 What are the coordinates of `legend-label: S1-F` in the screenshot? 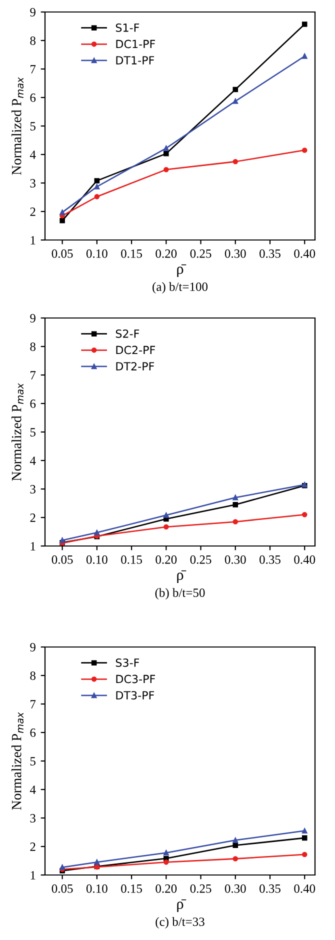 It's located at (128, 27).